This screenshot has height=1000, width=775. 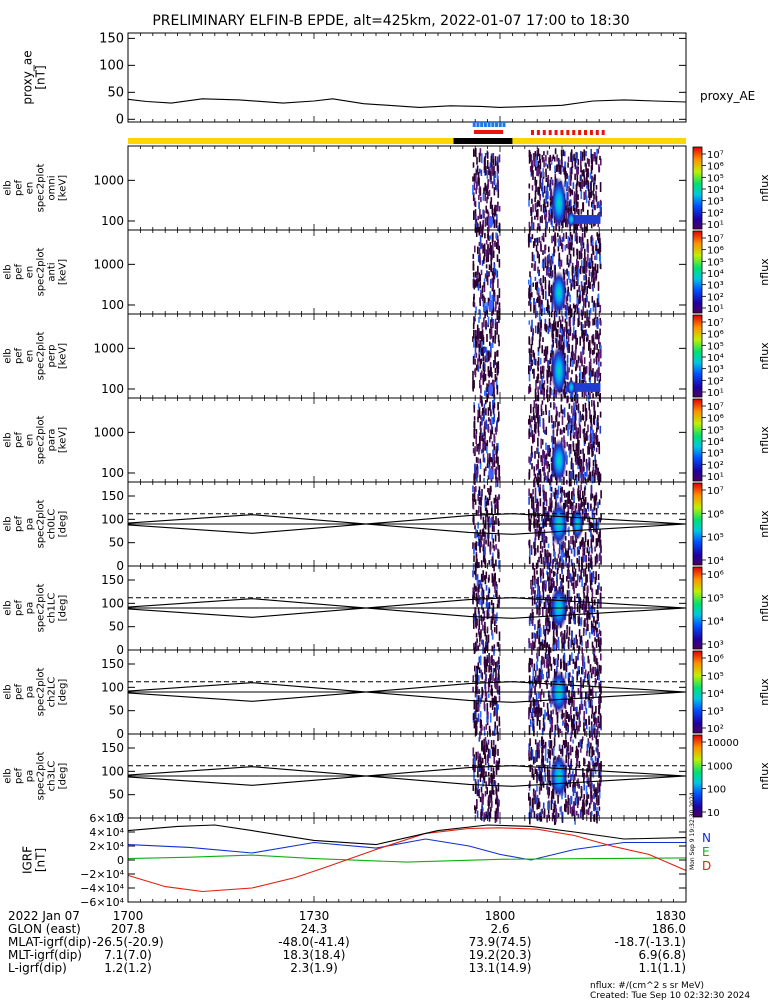 I want to click on y-axis-label-line: omni, so click(x=52, y=188).